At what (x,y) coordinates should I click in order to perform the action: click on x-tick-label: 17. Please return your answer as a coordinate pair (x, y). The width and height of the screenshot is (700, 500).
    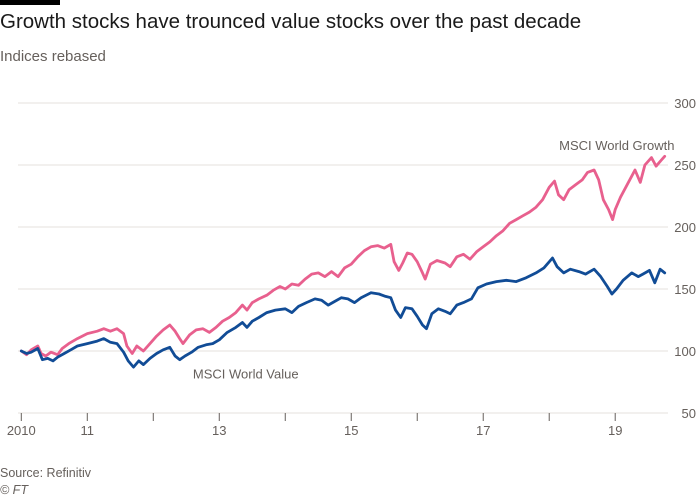
    Looking at the image, I should click on (483, 430).